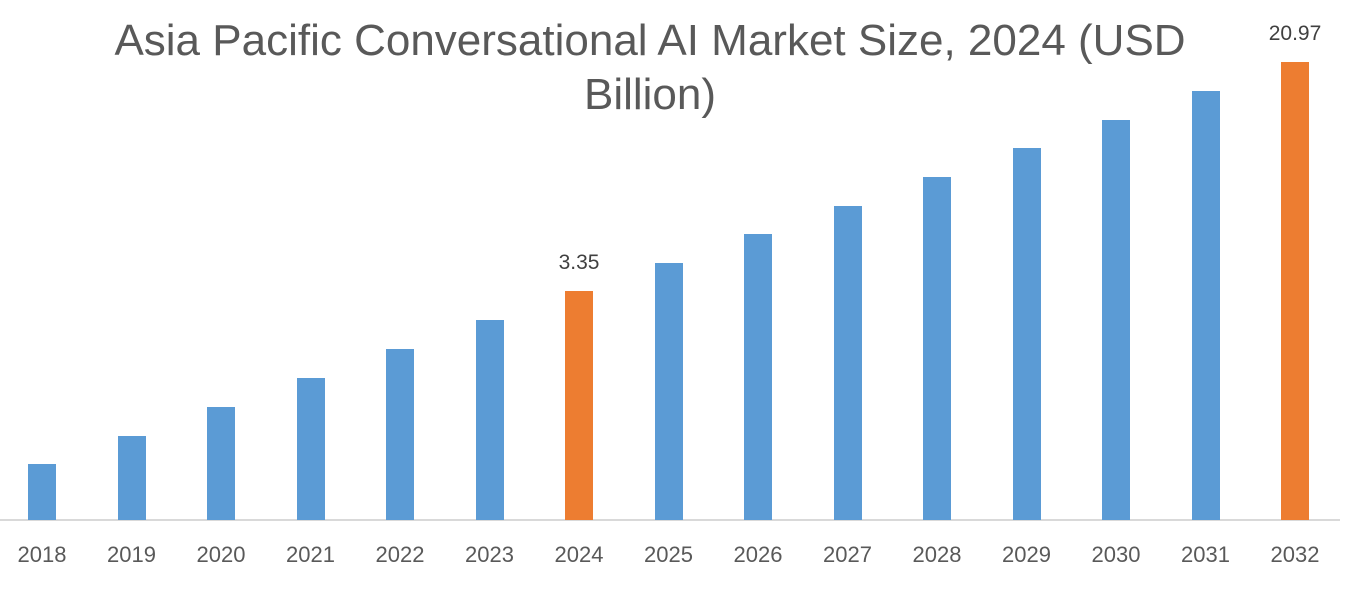 The width and height of the screenshot is (1363, 600). I want to click on bar-2021, so click(310, 449).